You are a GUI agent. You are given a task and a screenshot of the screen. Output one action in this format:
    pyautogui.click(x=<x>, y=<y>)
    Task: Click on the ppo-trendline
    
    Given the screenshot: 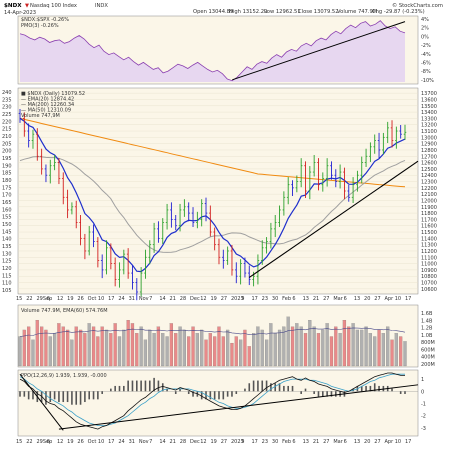 What is the action you would take?
    pyautogui.click(x=41, y=402)
    